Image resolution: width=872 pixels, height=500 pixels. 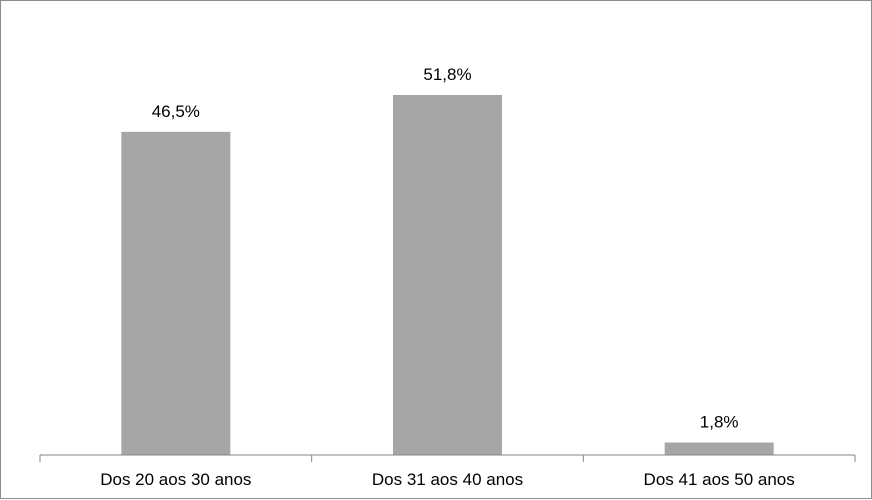 What do you see at coordinates (719, 421) in the screenshot?
I see `data-label-3: 1,8%` at bounding box center [719, 421].